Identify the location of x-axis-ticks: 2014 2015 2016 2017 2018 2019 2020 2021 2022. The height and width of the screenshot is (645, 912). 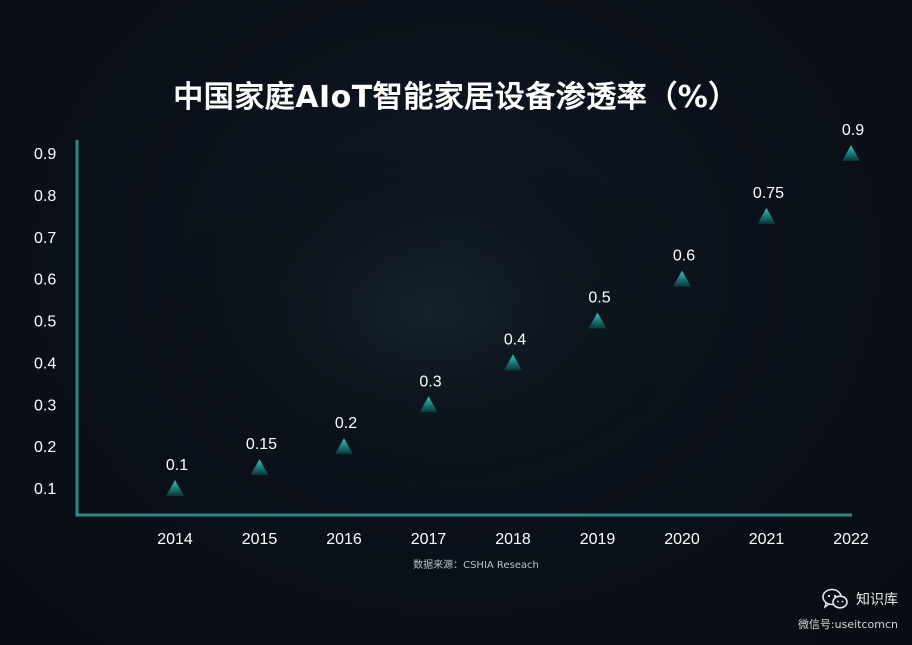
(513, 539).